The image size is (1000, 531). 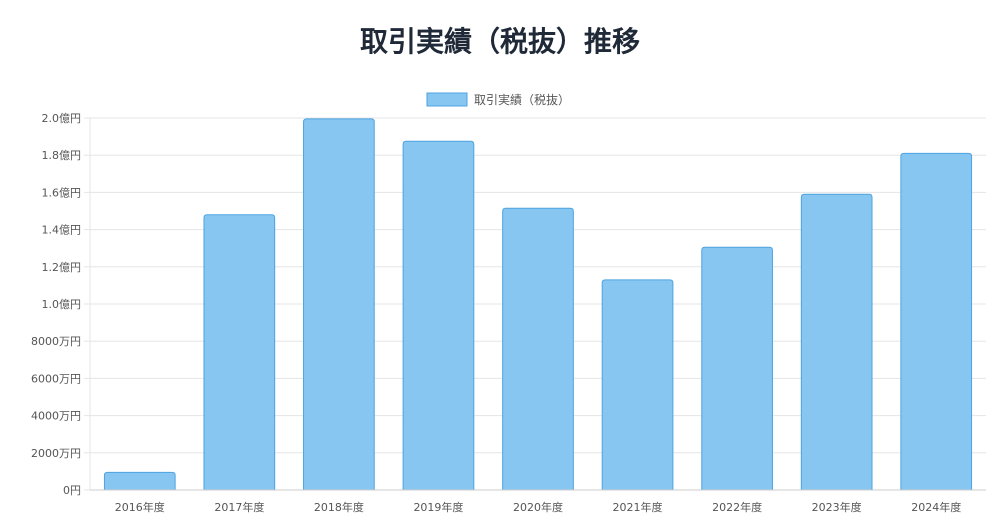 What do you see at coordinates (438, 507) in the screenshot?
I see `x-tick-label: 2019年度` at bounding box center [438, 507].